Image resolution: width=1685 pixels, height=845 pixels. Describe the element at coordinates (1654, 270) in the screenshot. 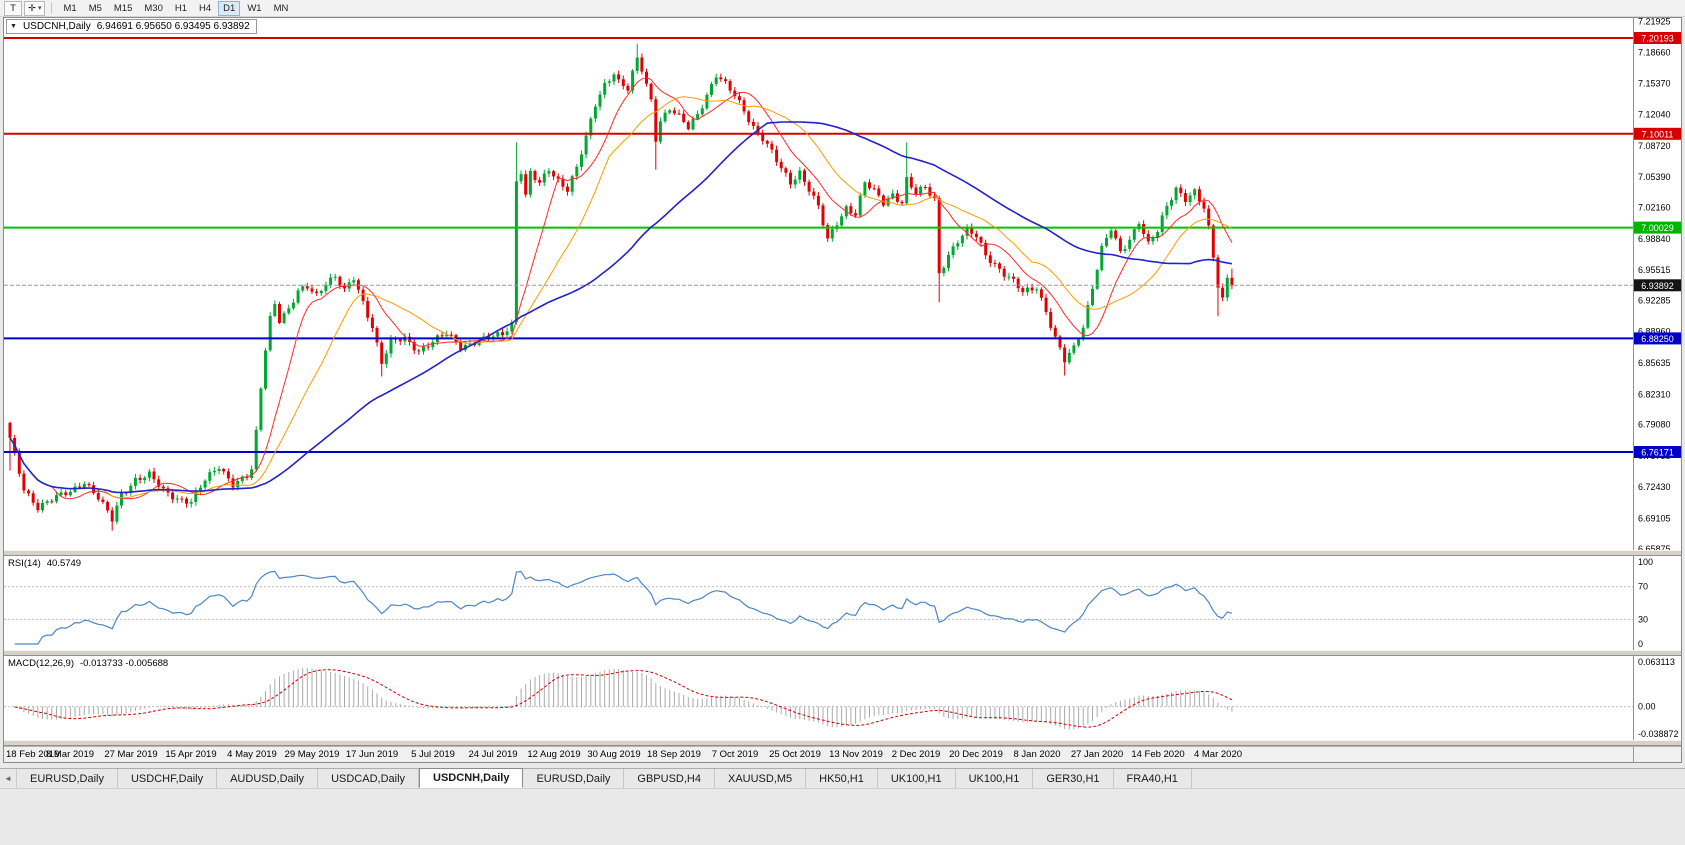

I see `price-axis-label: 6.95515` at that location.